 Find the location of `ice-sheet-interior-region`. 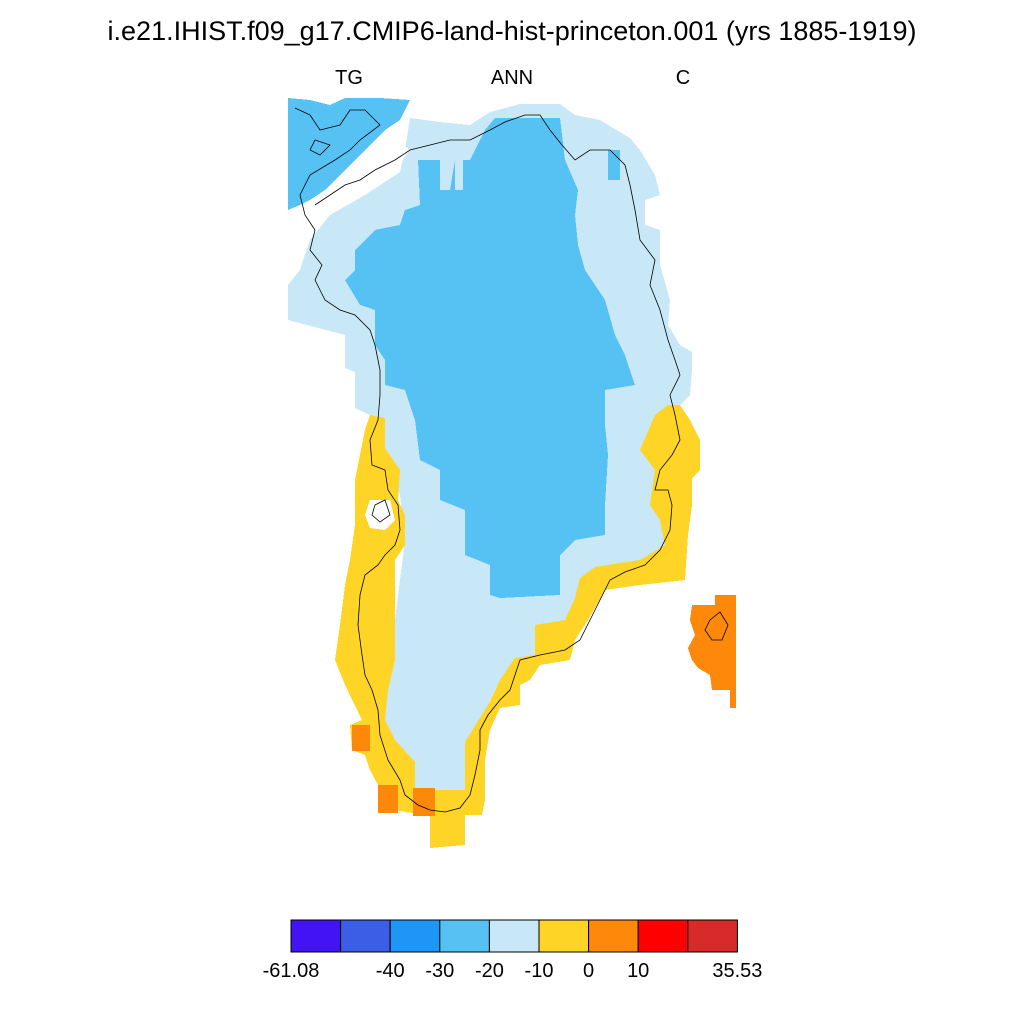

ice-sheet-interior-region is located at coordinates (490, 358).